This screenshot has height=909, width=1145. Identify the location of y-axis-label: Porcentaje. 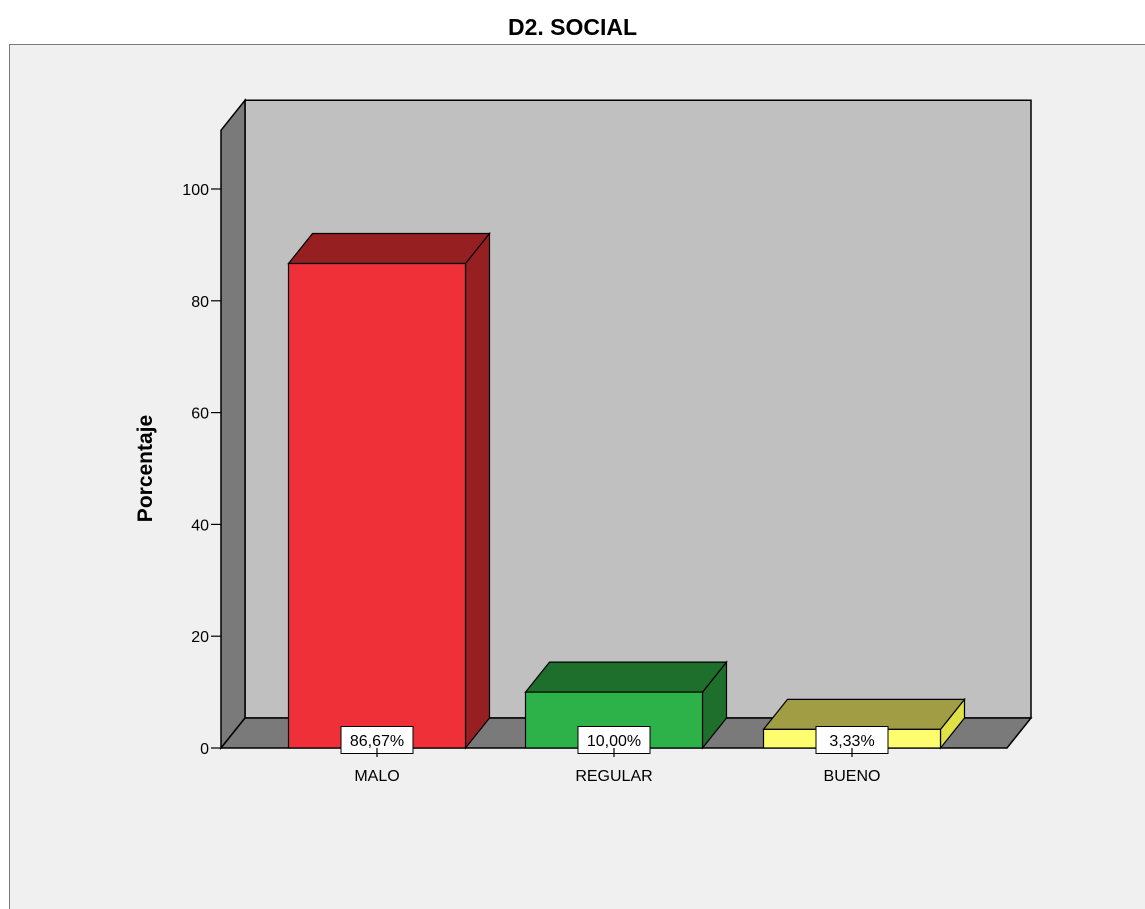
(145, 468).